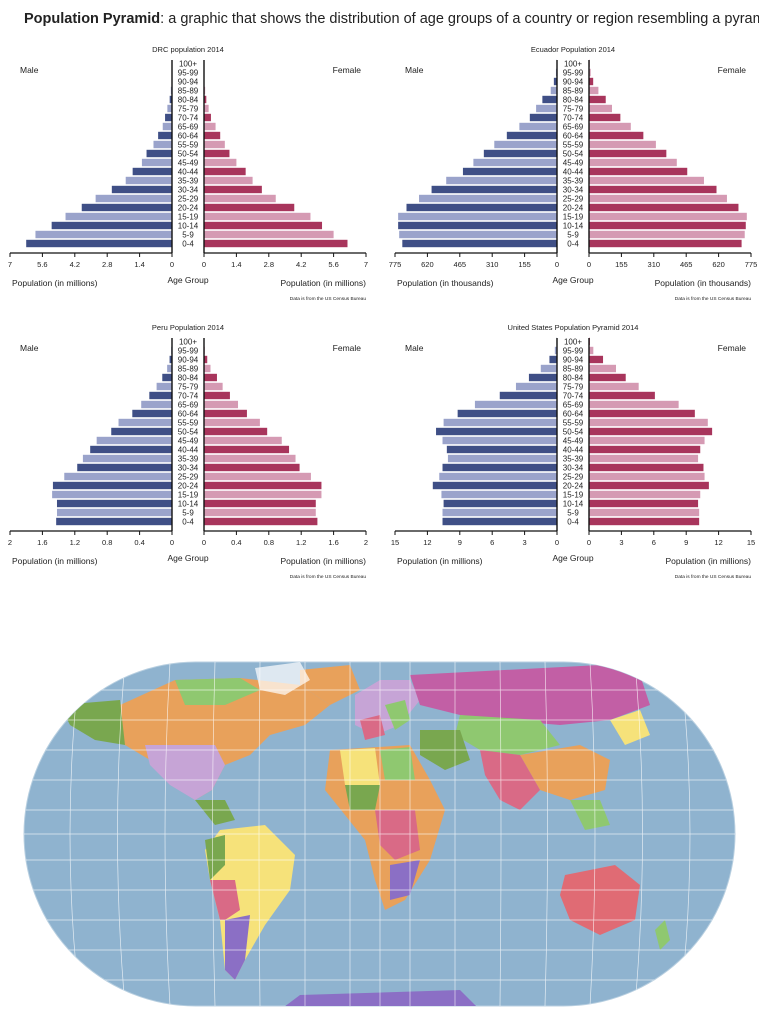 Image resolution: width=759 pixels, height=1029 pixels. I want to click on age-group-label: 40-44, so click(188, 450).